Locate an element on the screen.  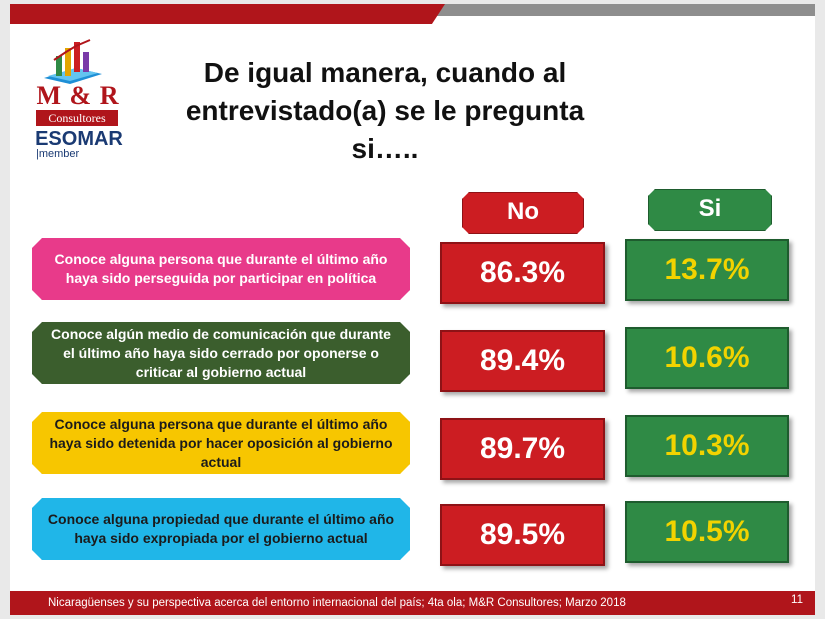
value-no: 89.5% is located at coordinates (522, 535).